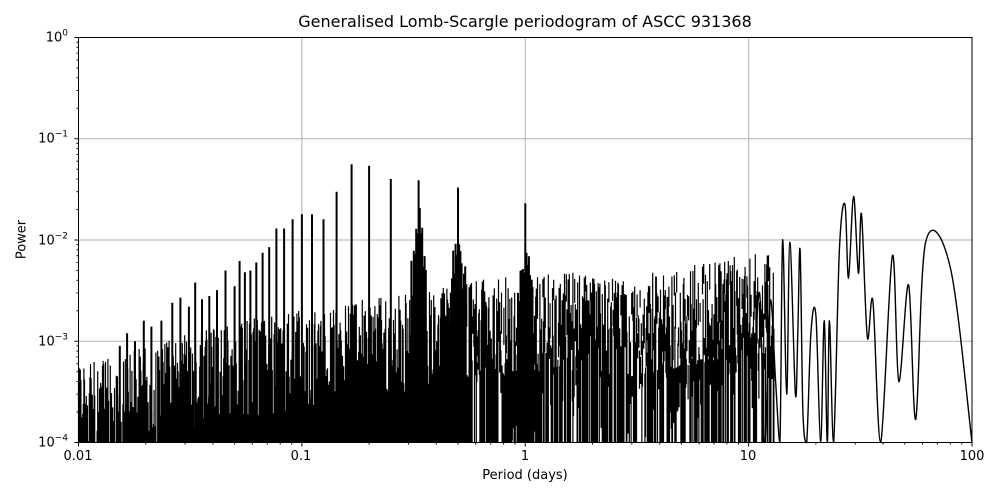  Describe the element at coordinates (53, 442) in the screenshot. I see `y-tick-label: 10⁻⁴` at that location.